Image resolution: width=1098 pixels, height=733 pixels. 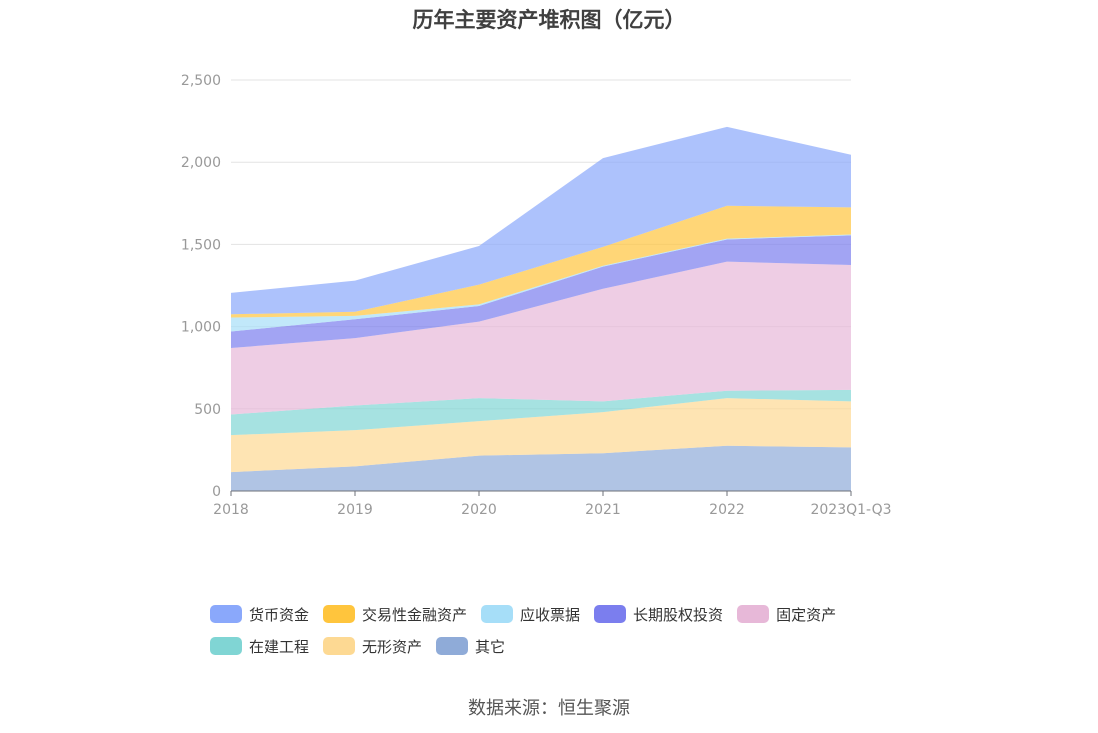 I want to click on legend-row-1: 货币资金 交易性金融资产 应收票据 长期股权投资 固定资产, so click(x=560, y=614).